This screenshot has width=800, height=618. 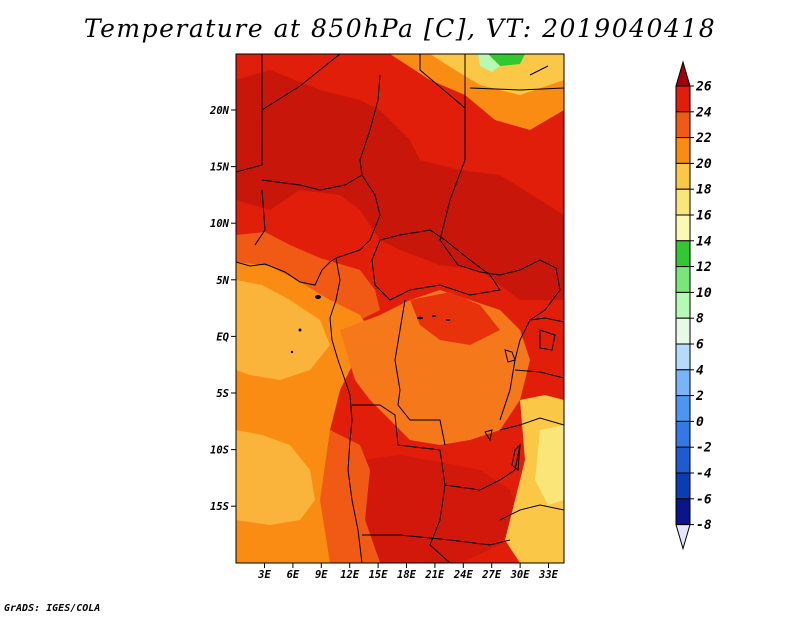 What do you see at coordinates (699, 396) in the screenshot?
I see `colorbar-label: 2` at bounding box center [699, 396].